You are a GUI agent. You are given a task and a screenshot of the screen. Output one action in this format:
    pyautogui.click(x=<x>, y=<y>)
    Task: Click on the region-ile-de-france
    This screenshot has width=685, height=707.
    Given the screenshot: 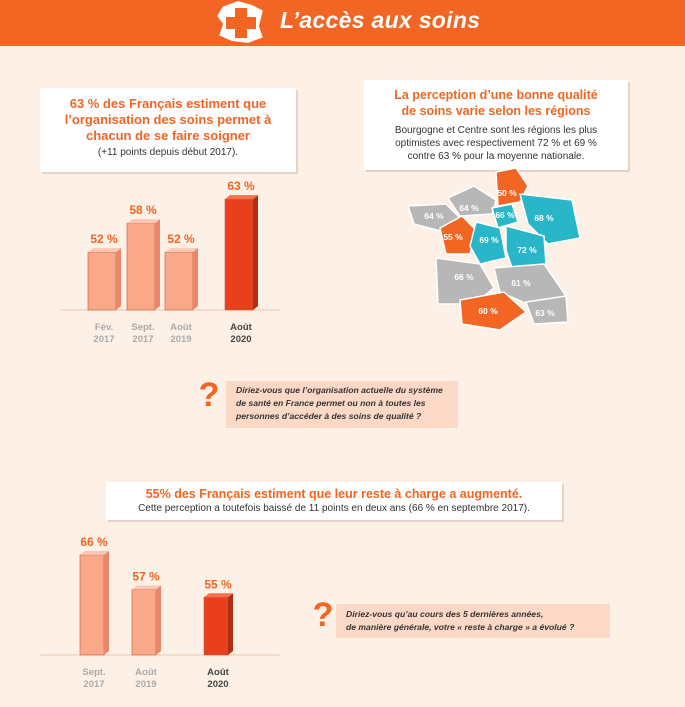 What is the action you would take?
    pyautogui.click(x=505, y=216)
    